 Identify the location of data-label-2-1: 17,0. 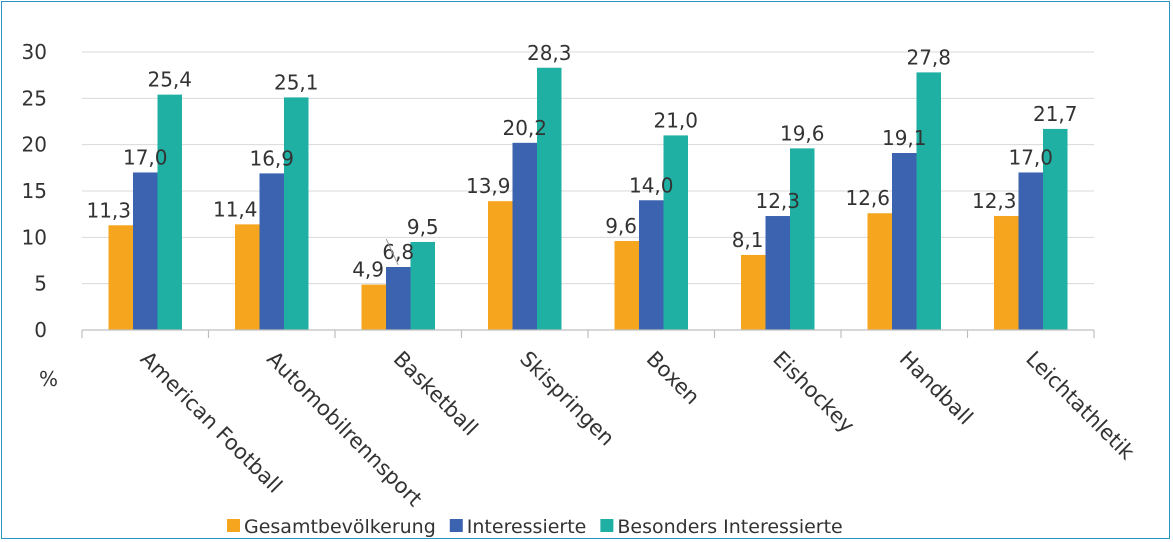
(145, 157).